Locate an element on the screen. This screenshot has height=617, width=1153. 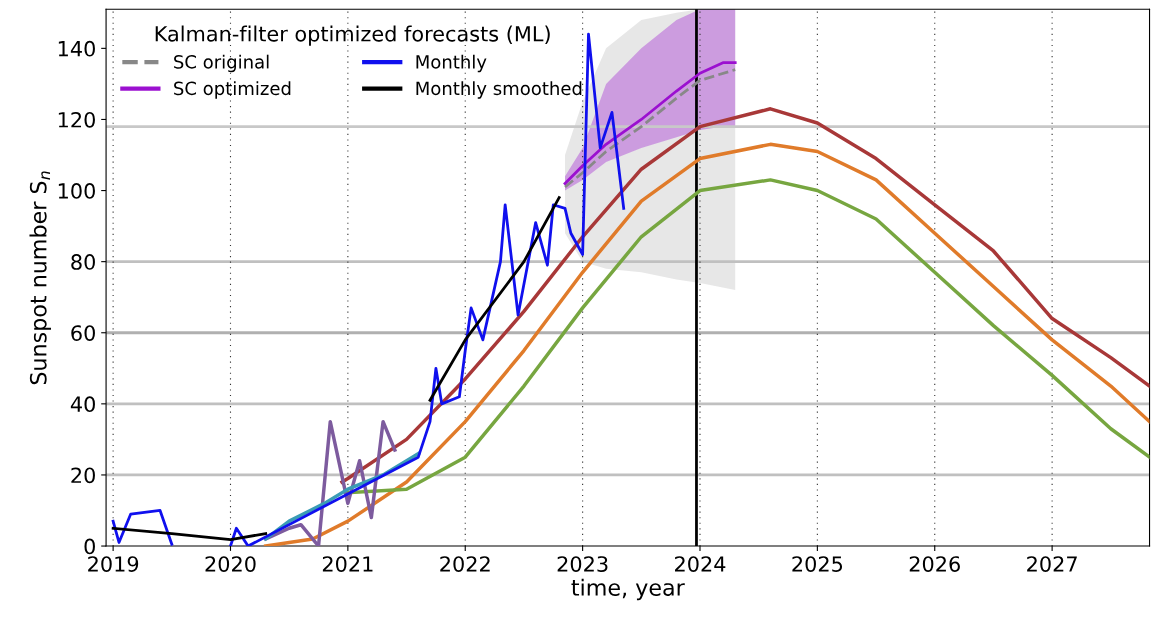
x-tick-label: 2025 is located at coordinates (817, 564).